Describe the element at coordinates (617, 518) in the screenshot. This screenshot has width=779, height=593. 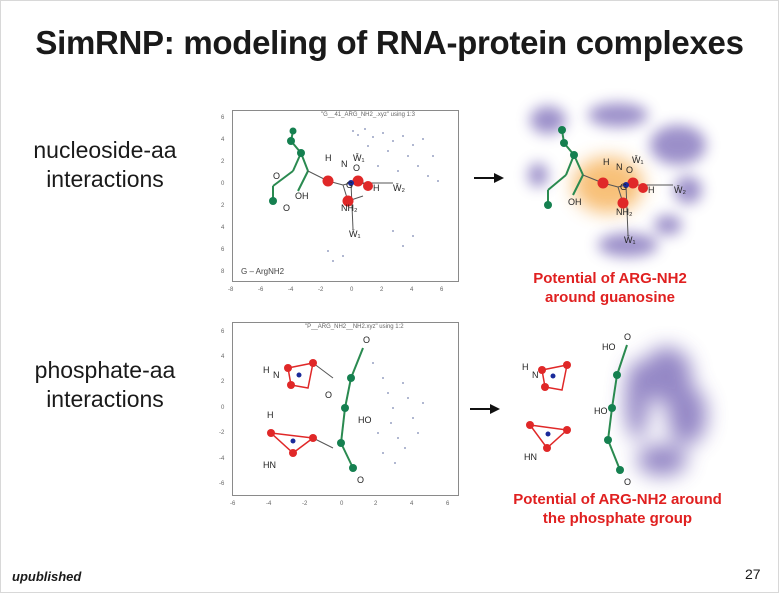
I see `caption-line2: the phosphate group` at that location.